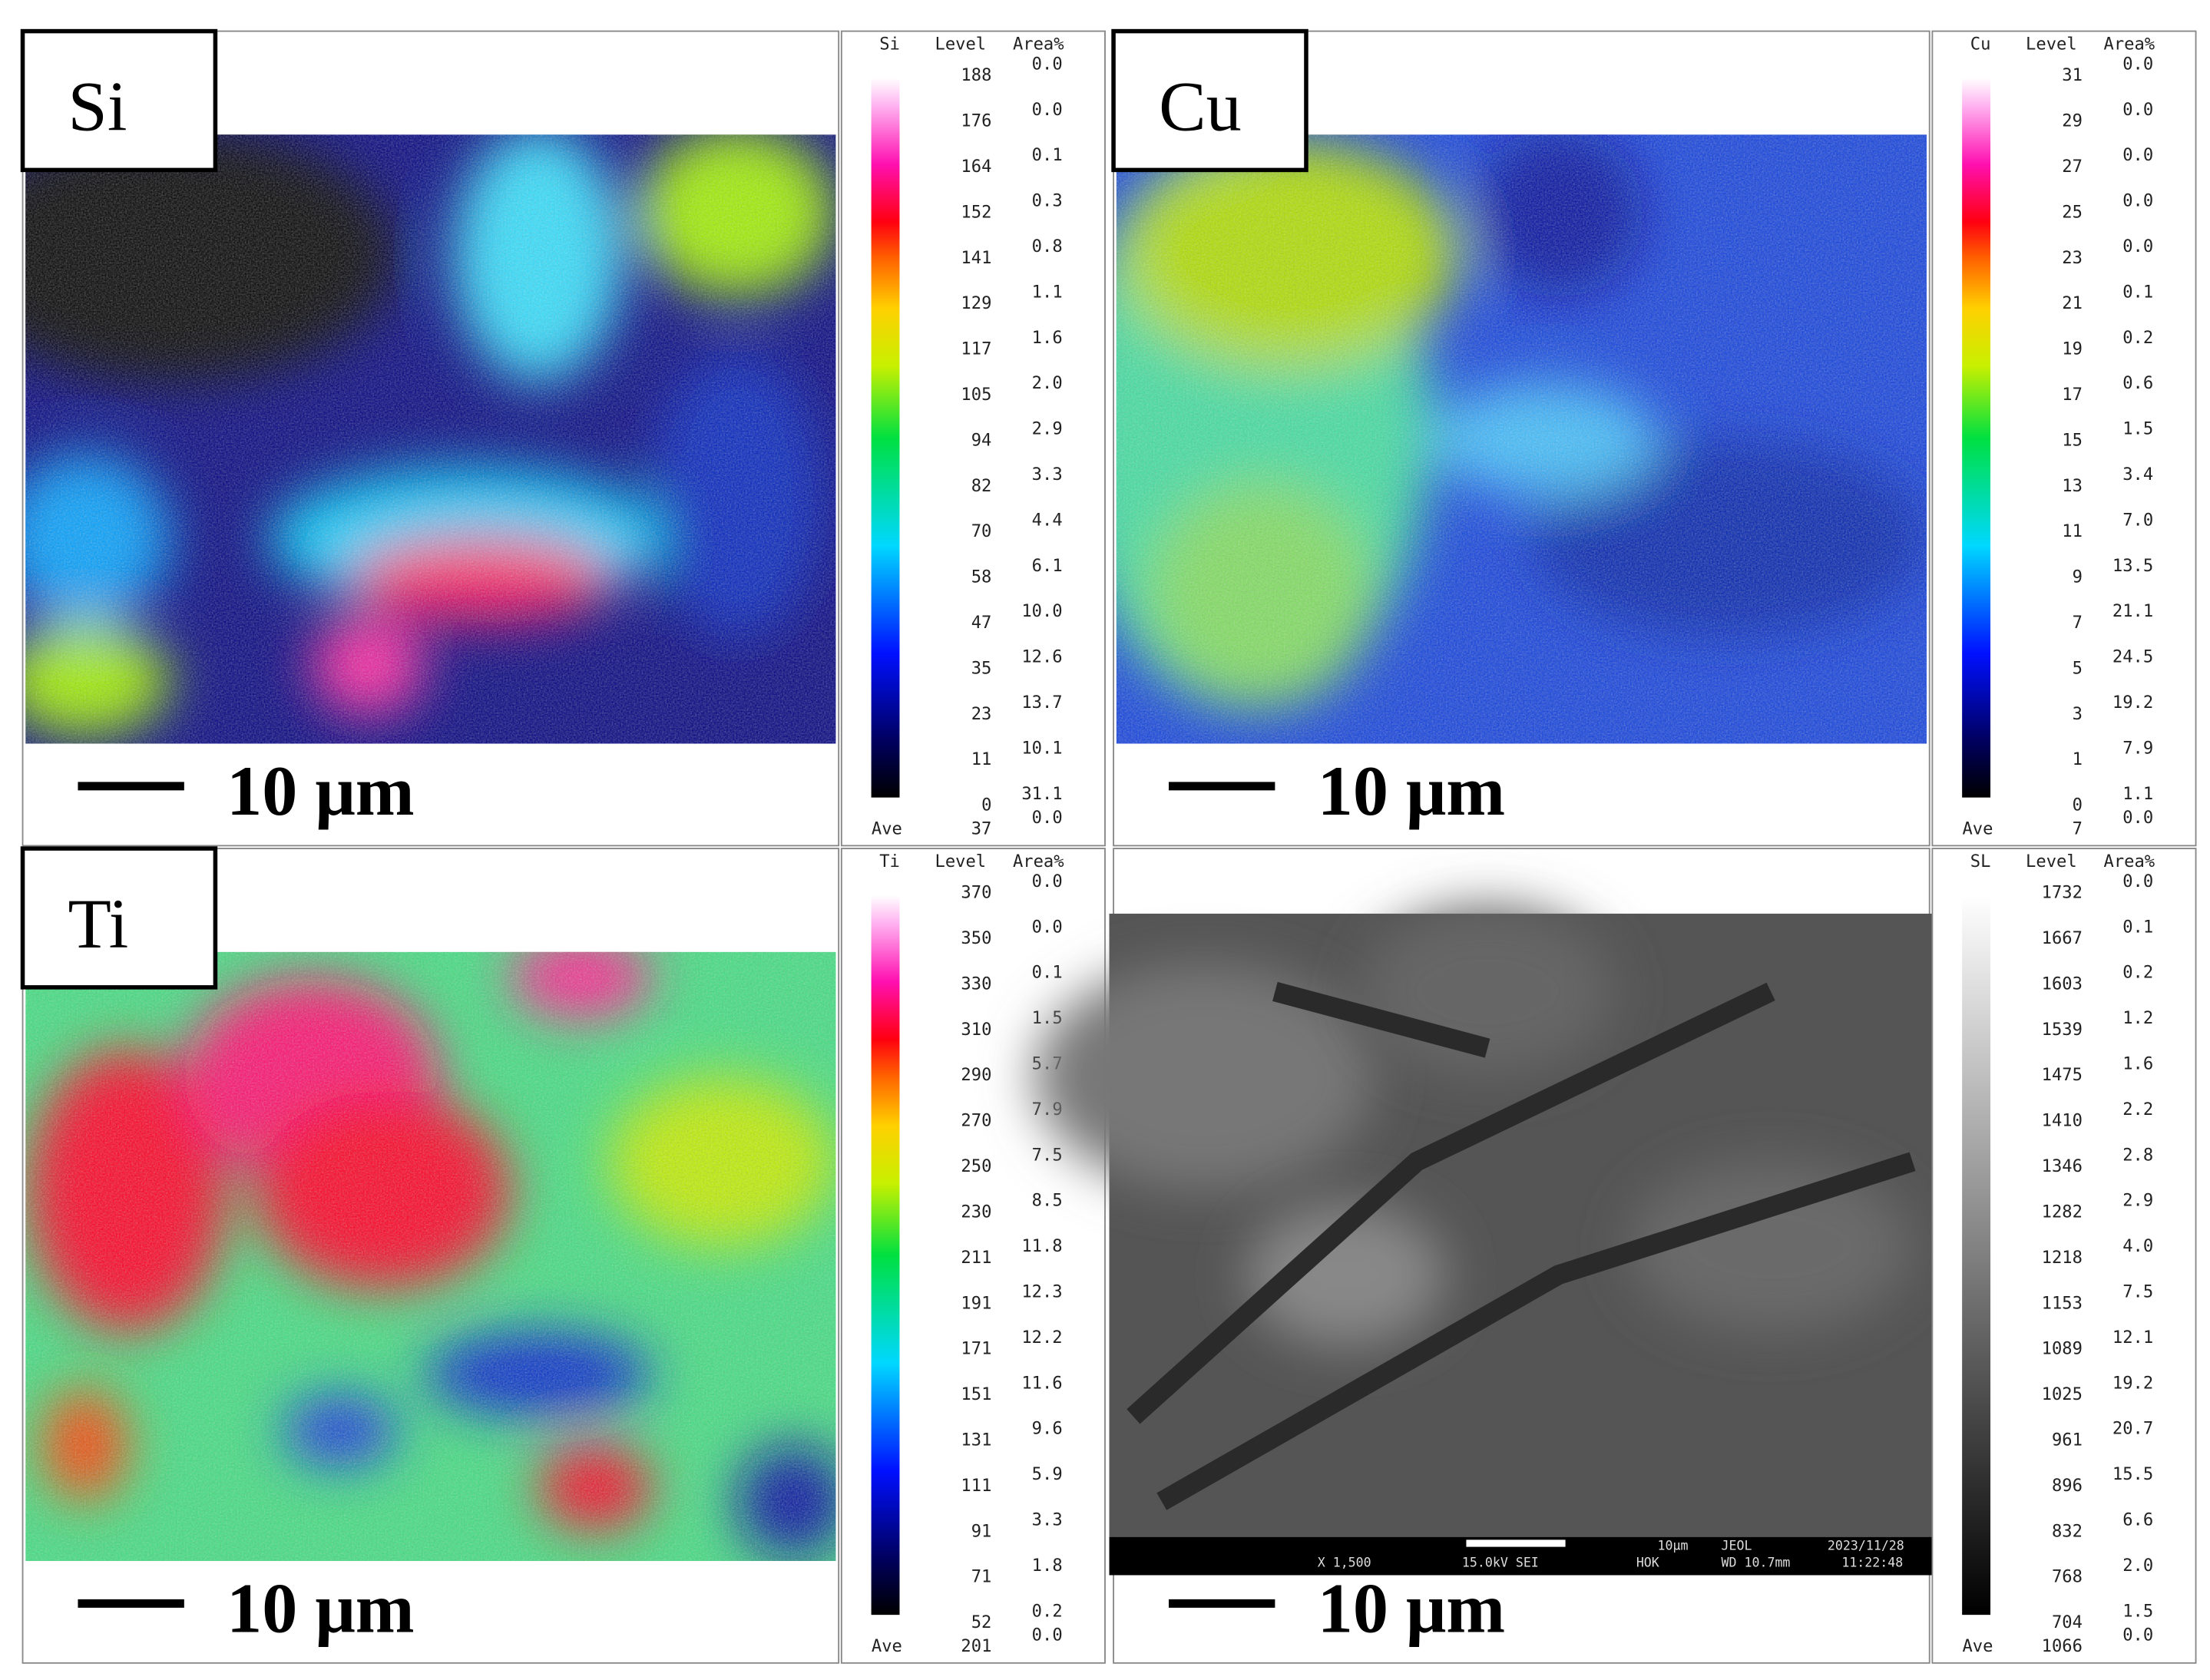  I want to click on legend-area: 31.1, so click(1041, 794).